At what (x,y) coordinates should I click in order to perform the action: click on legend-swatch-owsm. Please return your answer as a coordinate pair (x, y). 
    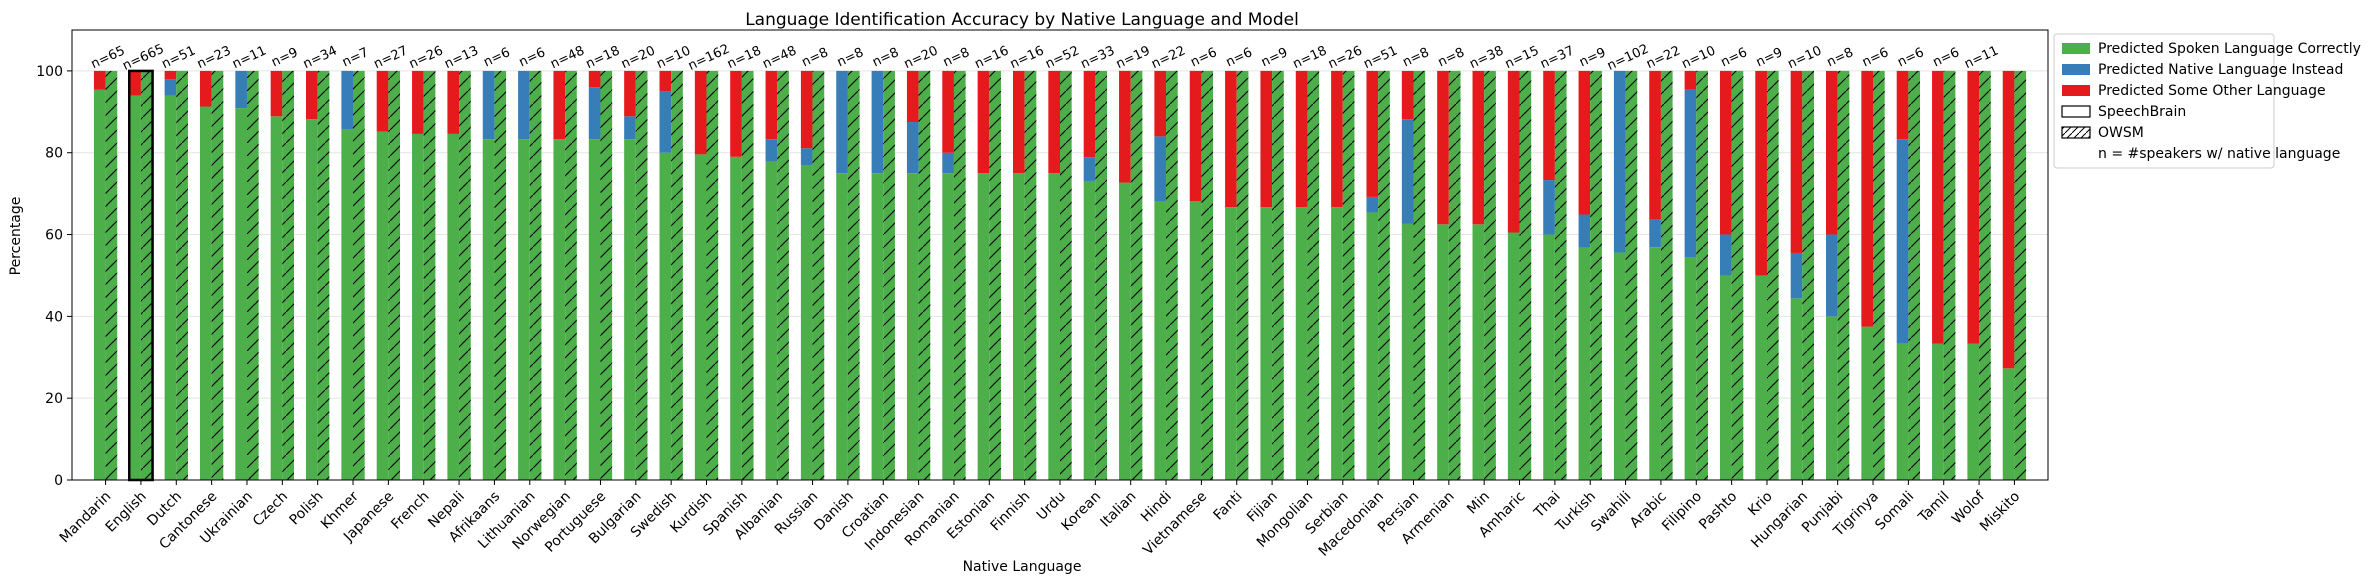
    Looking at the image, I should click on (2076, 132).